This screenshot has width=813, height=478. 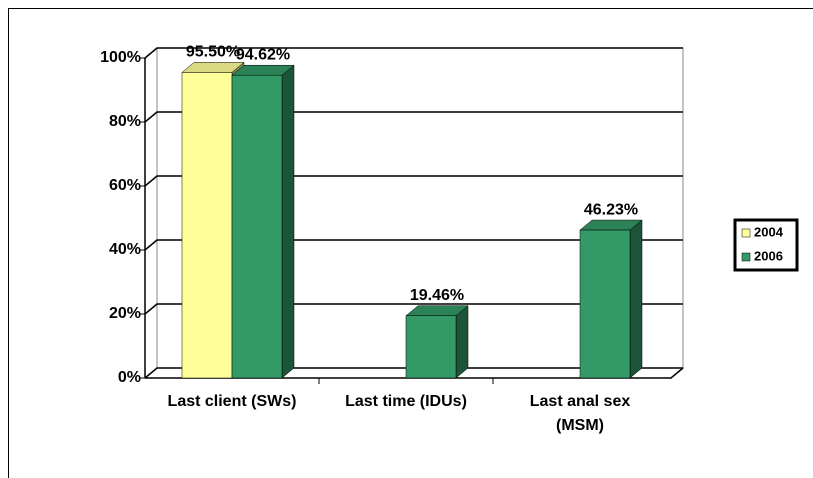 I want to click on value-label: 19.46%, so click(x=437, y=295).